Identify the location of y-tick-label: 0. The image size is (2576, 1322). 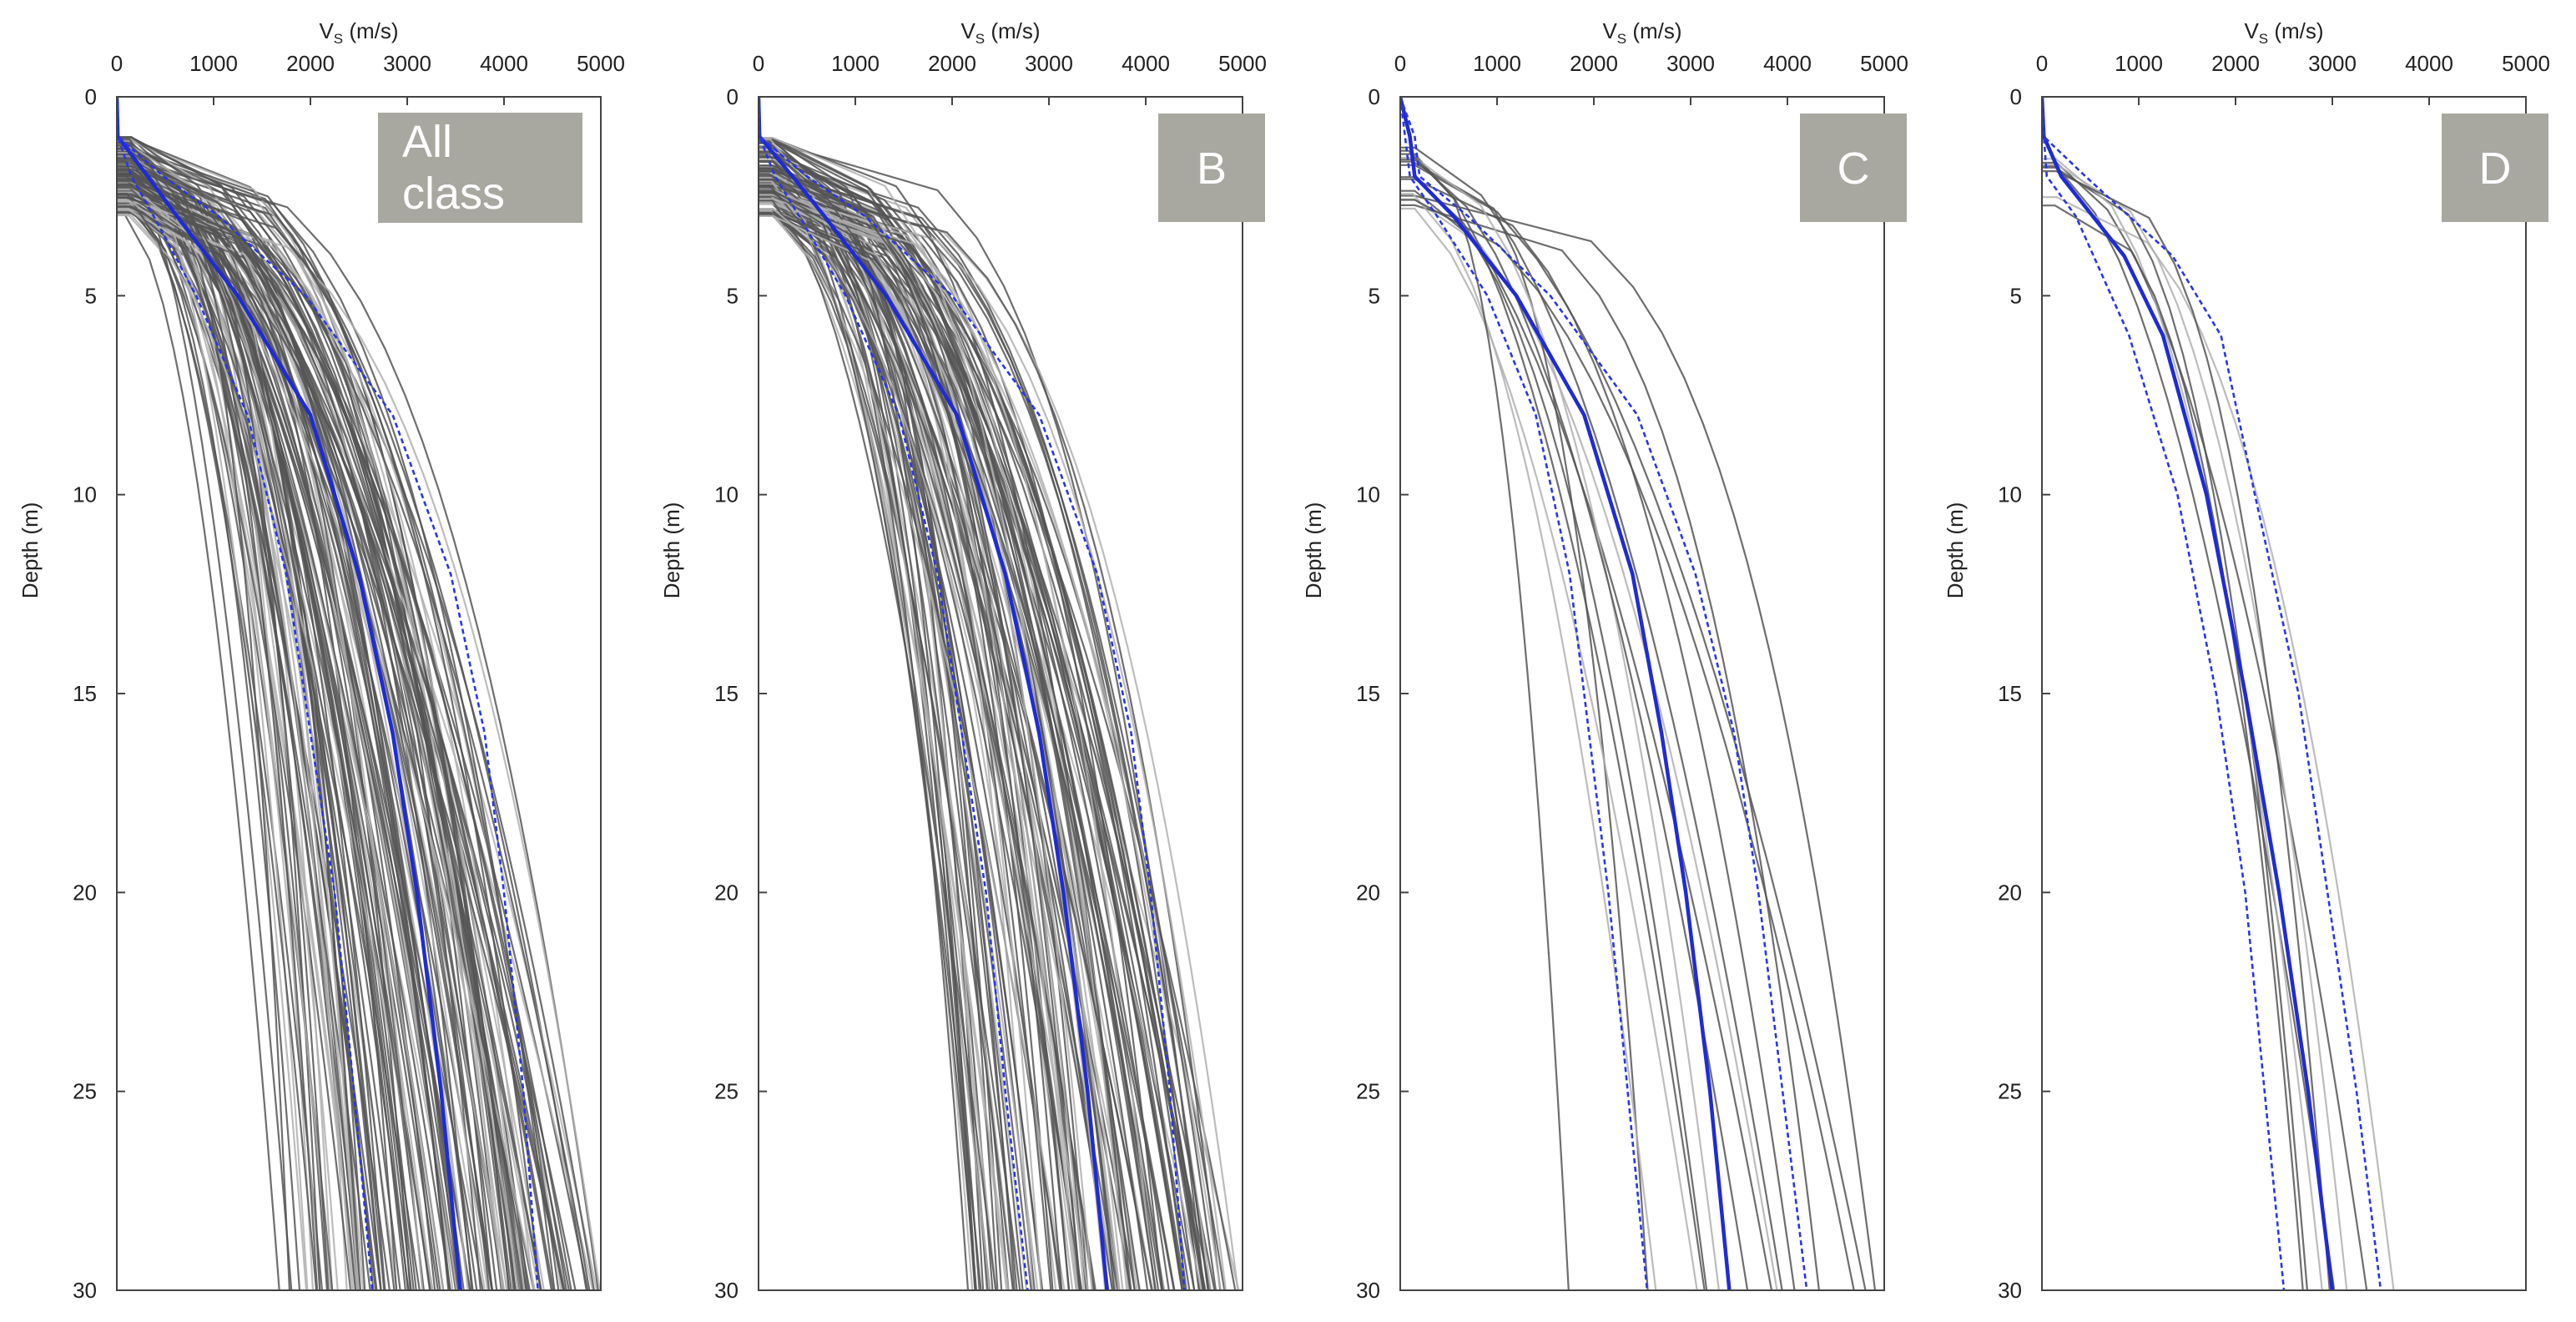
(733, 96).